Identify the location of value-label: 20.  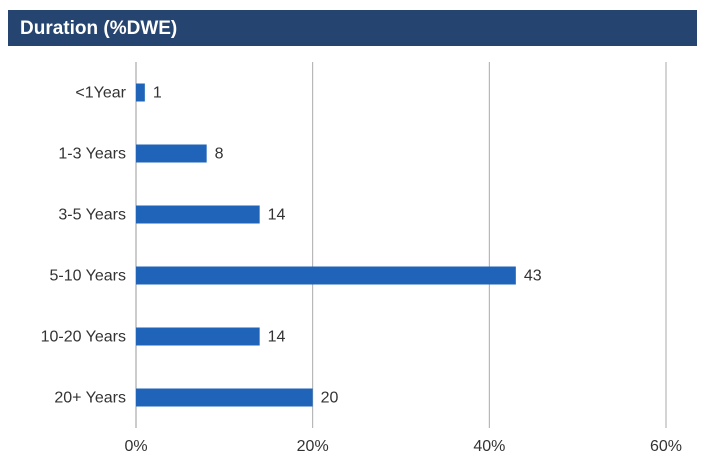
(330, 398).